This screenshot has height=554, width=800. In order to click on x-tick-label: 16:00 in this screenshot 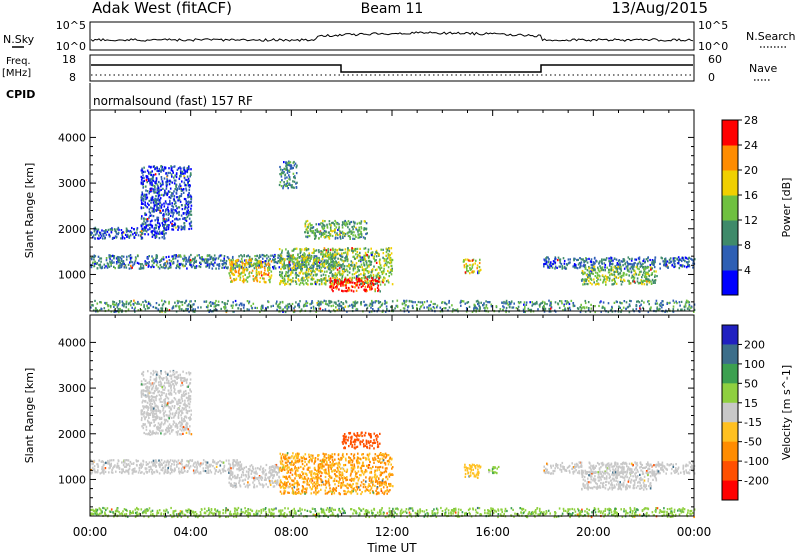, I will do `click(492, 532)`.